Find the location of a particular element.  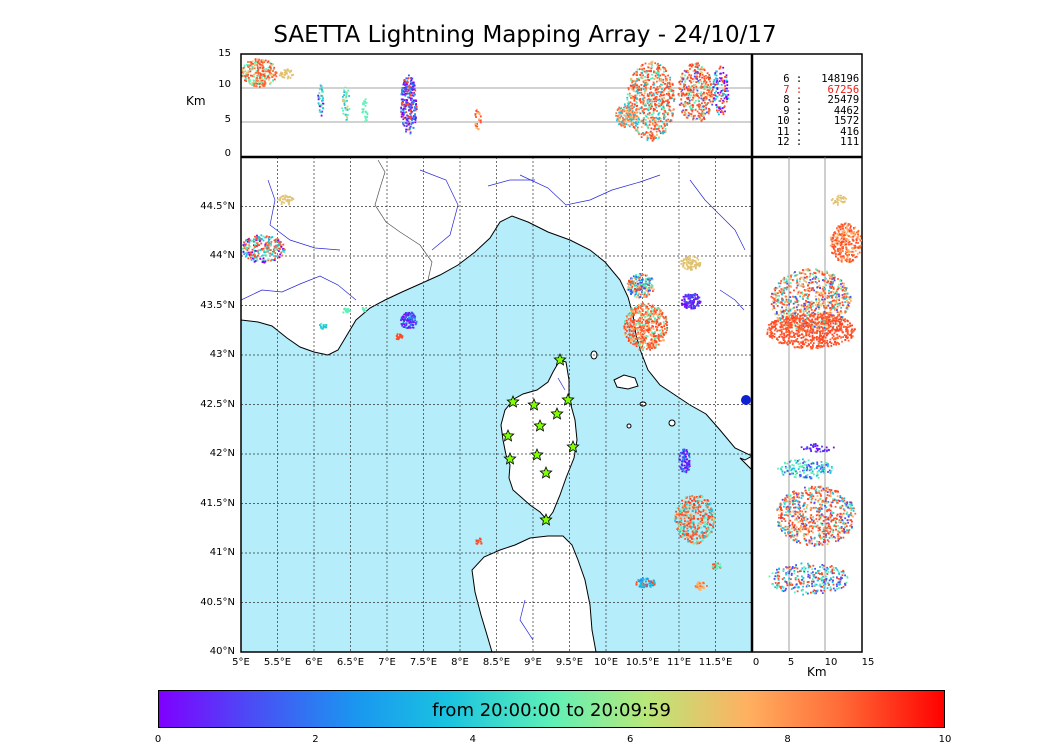

altitude-latitude-panel is located at coordinates (814, 404).